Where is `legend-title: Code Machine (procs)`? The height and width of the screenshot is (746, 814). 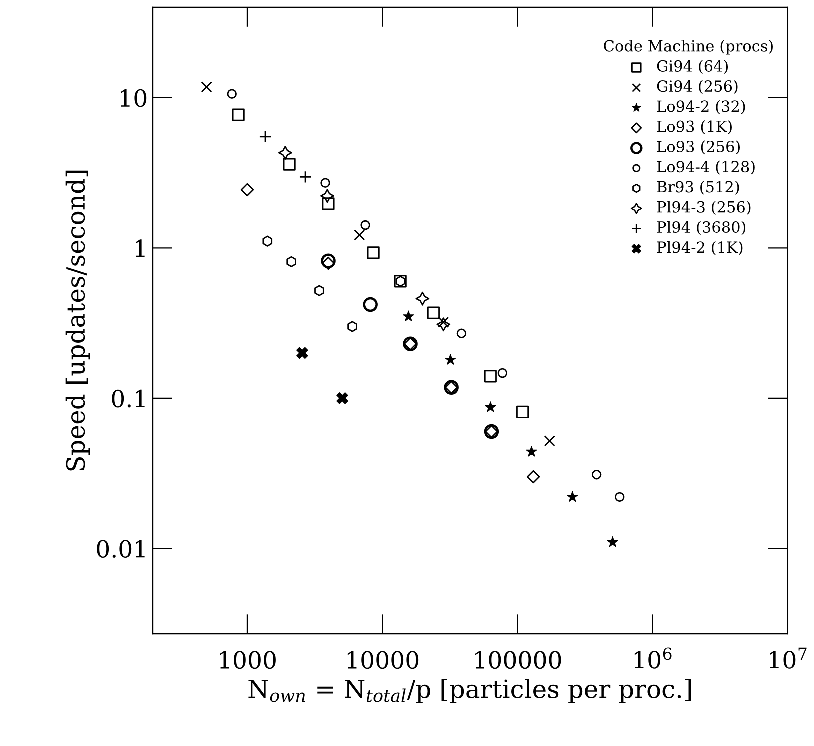 legend-title: Code Machine (procs) is located at coordinates (688, 47).